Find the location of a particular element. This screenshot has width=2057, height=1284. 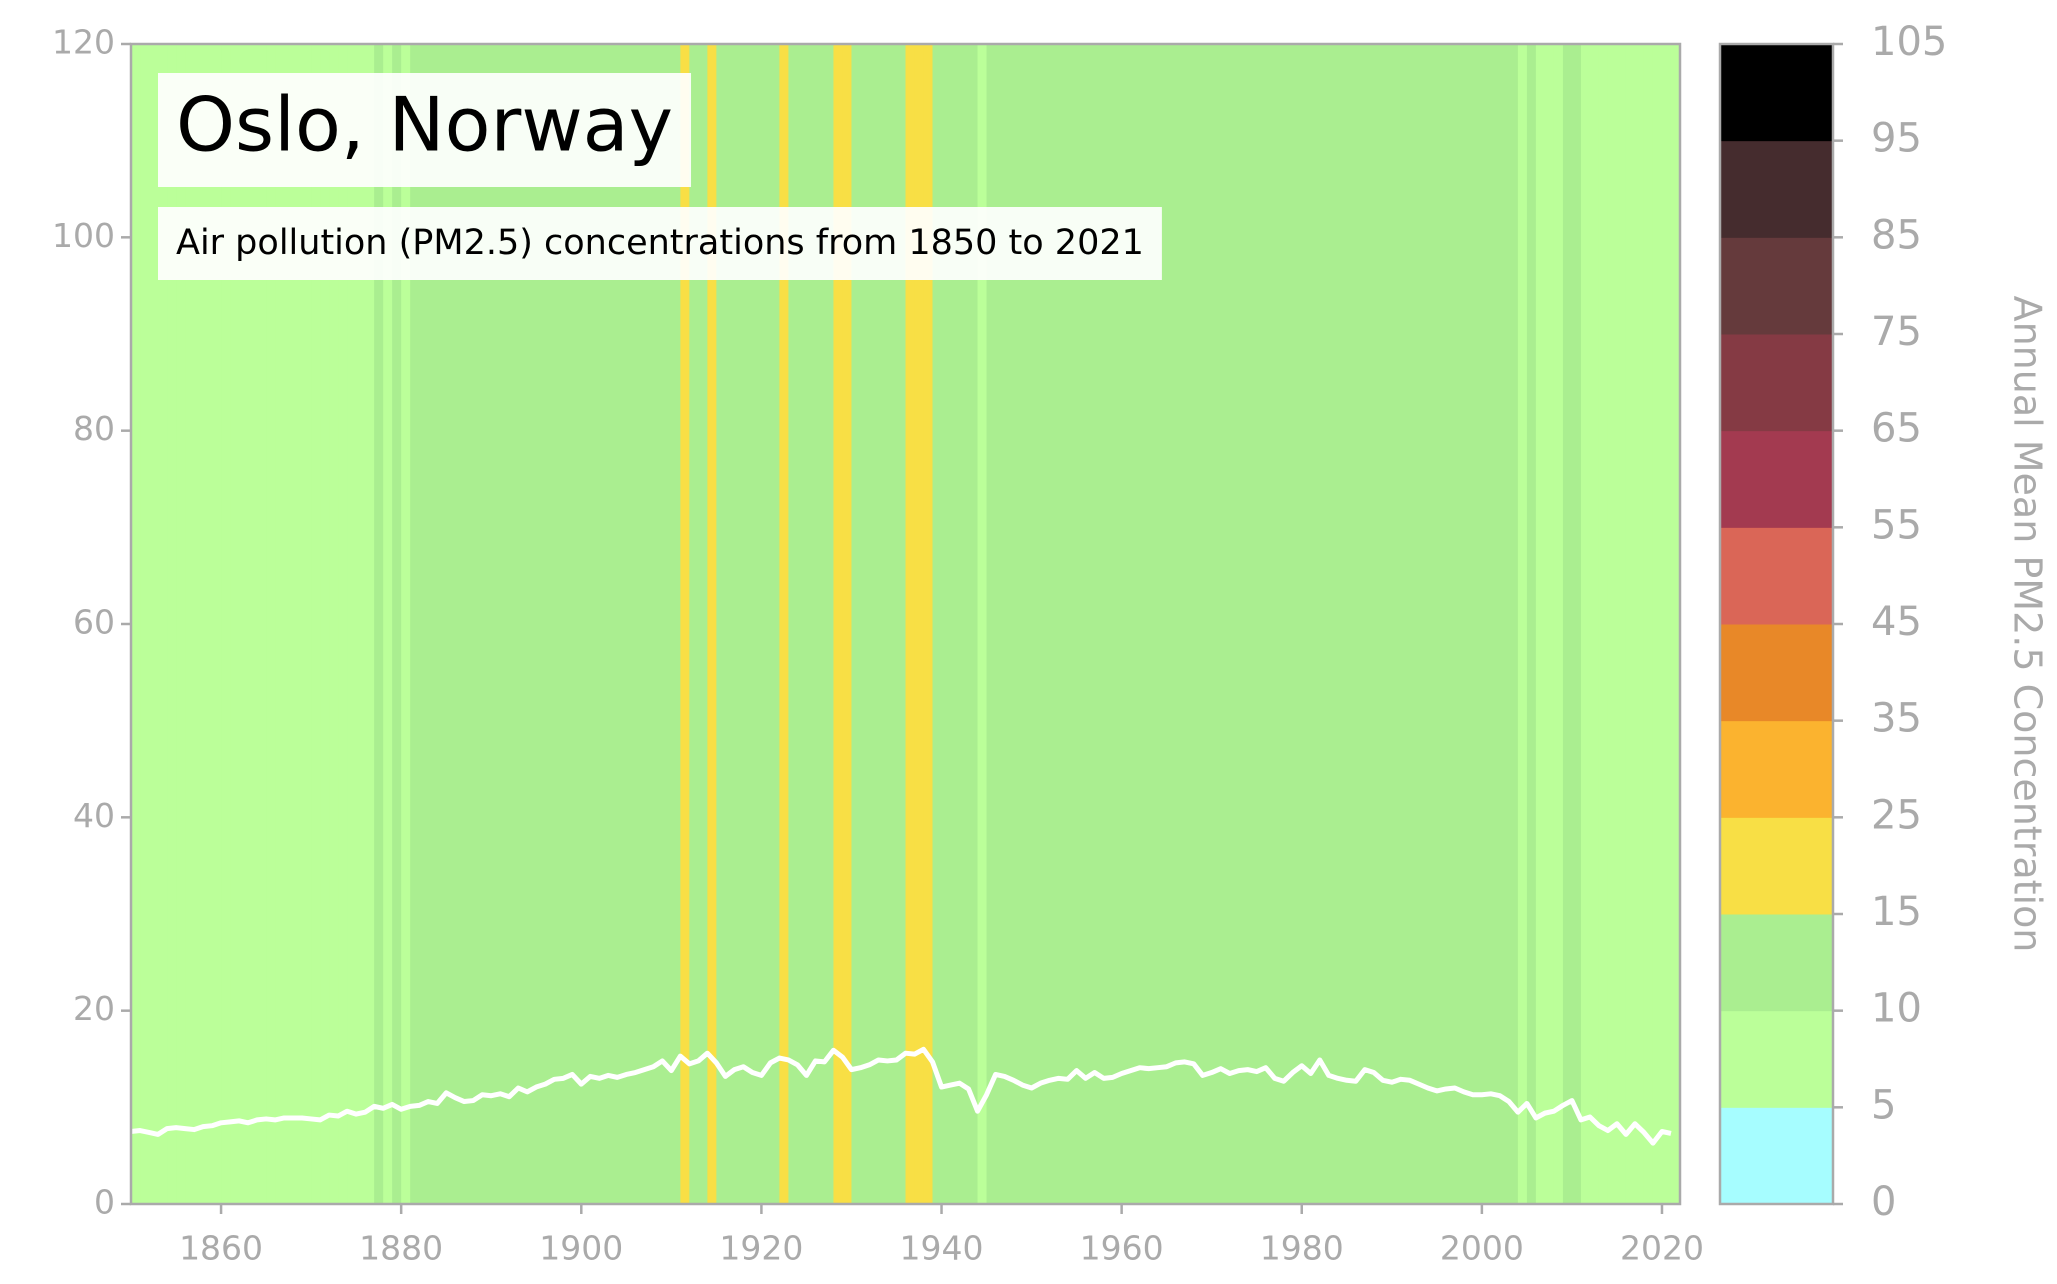

subtitle-box is located at coordinates (660, 243).